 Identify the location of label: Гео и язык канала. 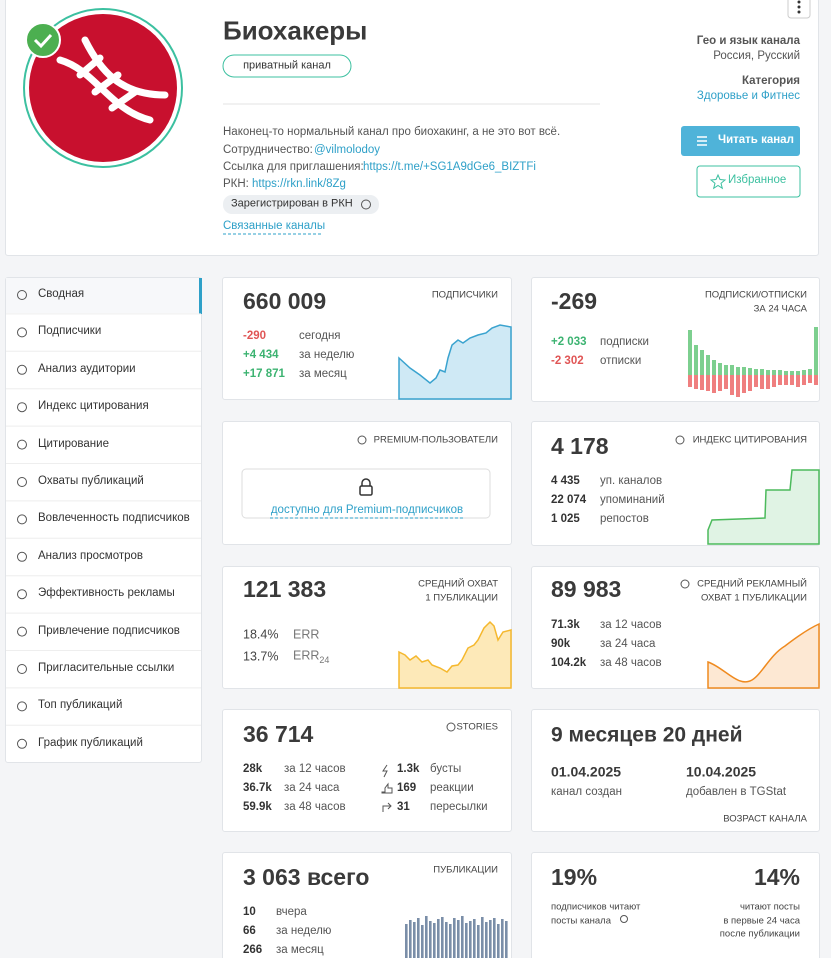
(748, 41).